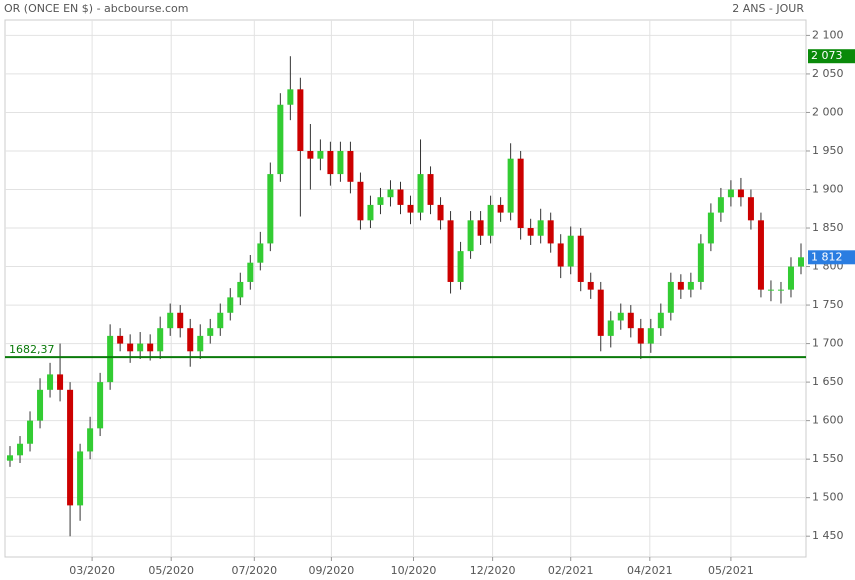 The image size is (855, 580). I want to click on price-badge, so click(831, 257).